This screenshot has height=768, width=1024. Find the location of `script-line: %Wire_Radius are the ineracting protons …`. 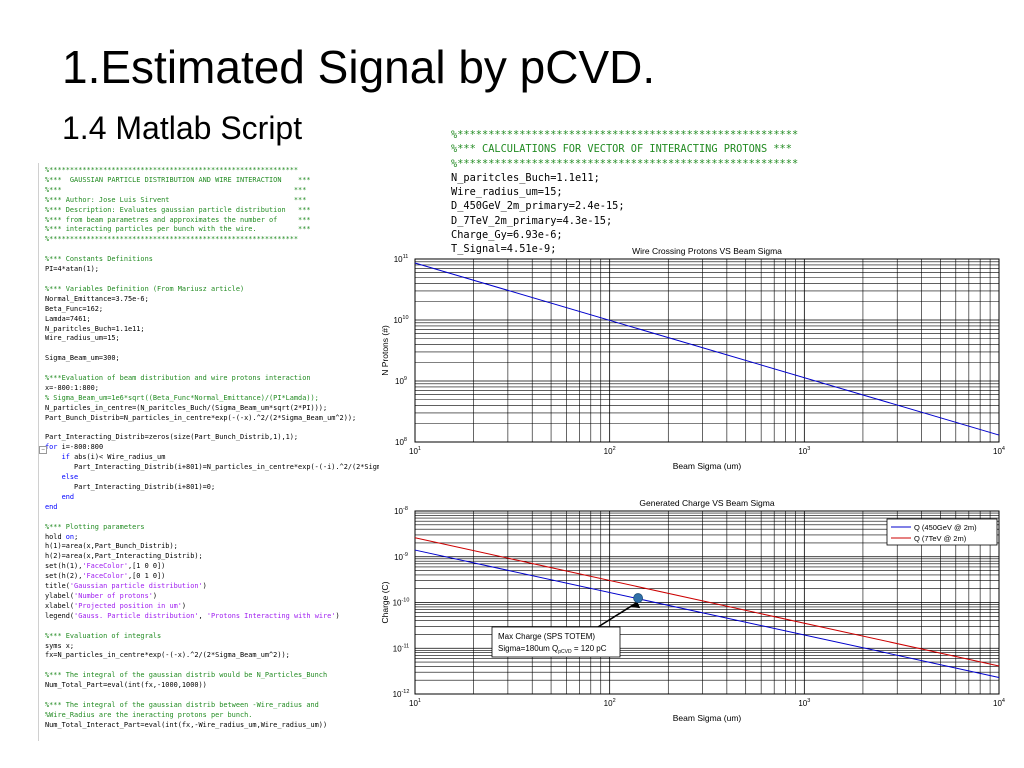

script-line: %Wire_Radius are the ineracting protons … is located at coordinates (149, 714).